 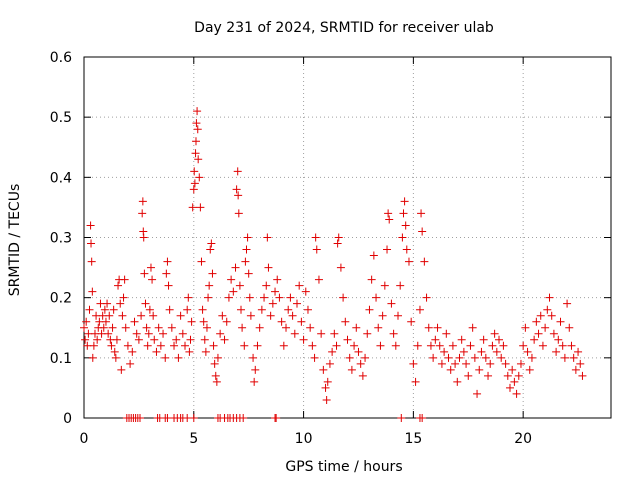 What do you see at coordinates (15, 240) in the screenshot?
I see `y-axis-label: SRMTID / TECUs` at bounding box center [15, 240].